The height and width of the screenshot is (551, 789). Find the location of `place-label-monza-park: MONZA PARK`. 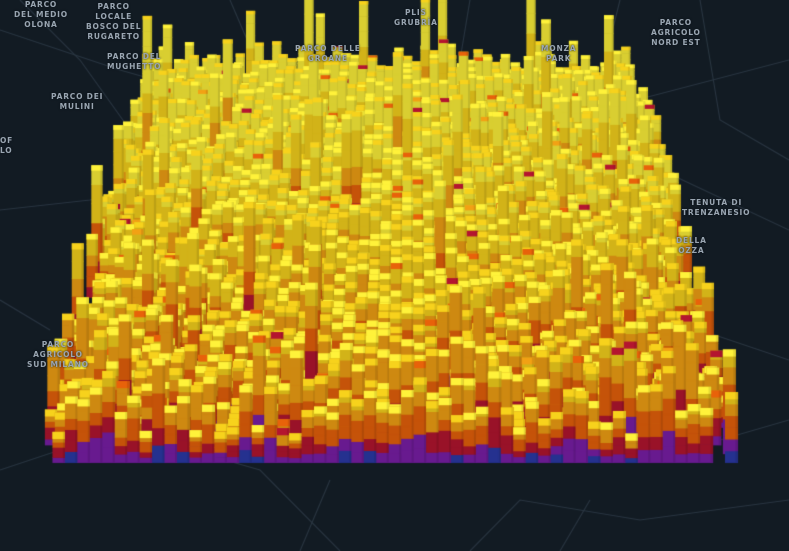

place-label-monza-park: MONZA PARK is located at coordinates (559, 53).